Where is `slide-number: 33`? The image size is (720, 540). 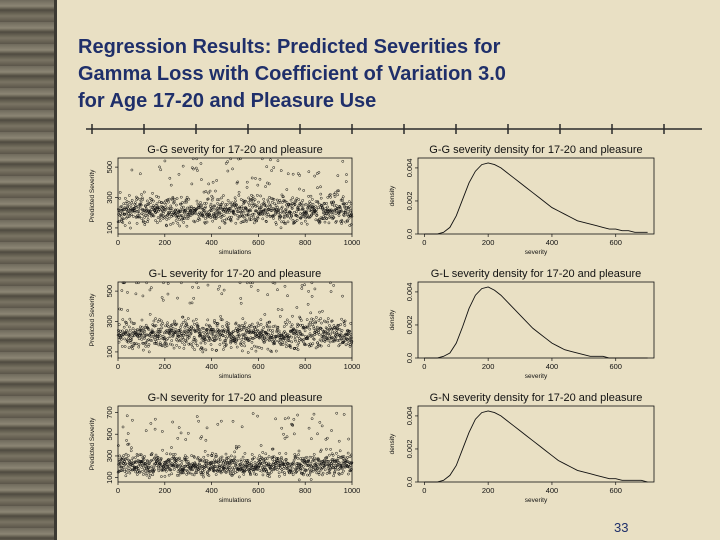
slide-number: 33 is located at coordinates (621, 527).